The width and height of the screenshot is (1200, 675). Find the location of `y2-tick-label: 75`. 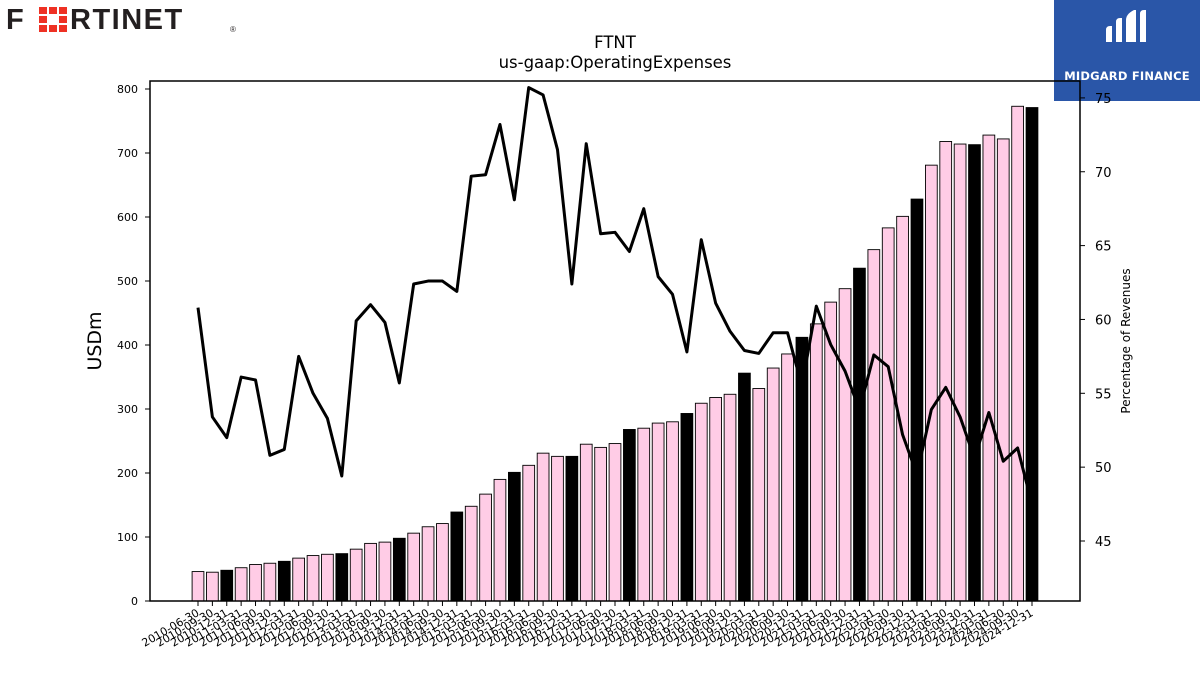

y2-tick-label: 75 is located at coordinates (1103, 99).